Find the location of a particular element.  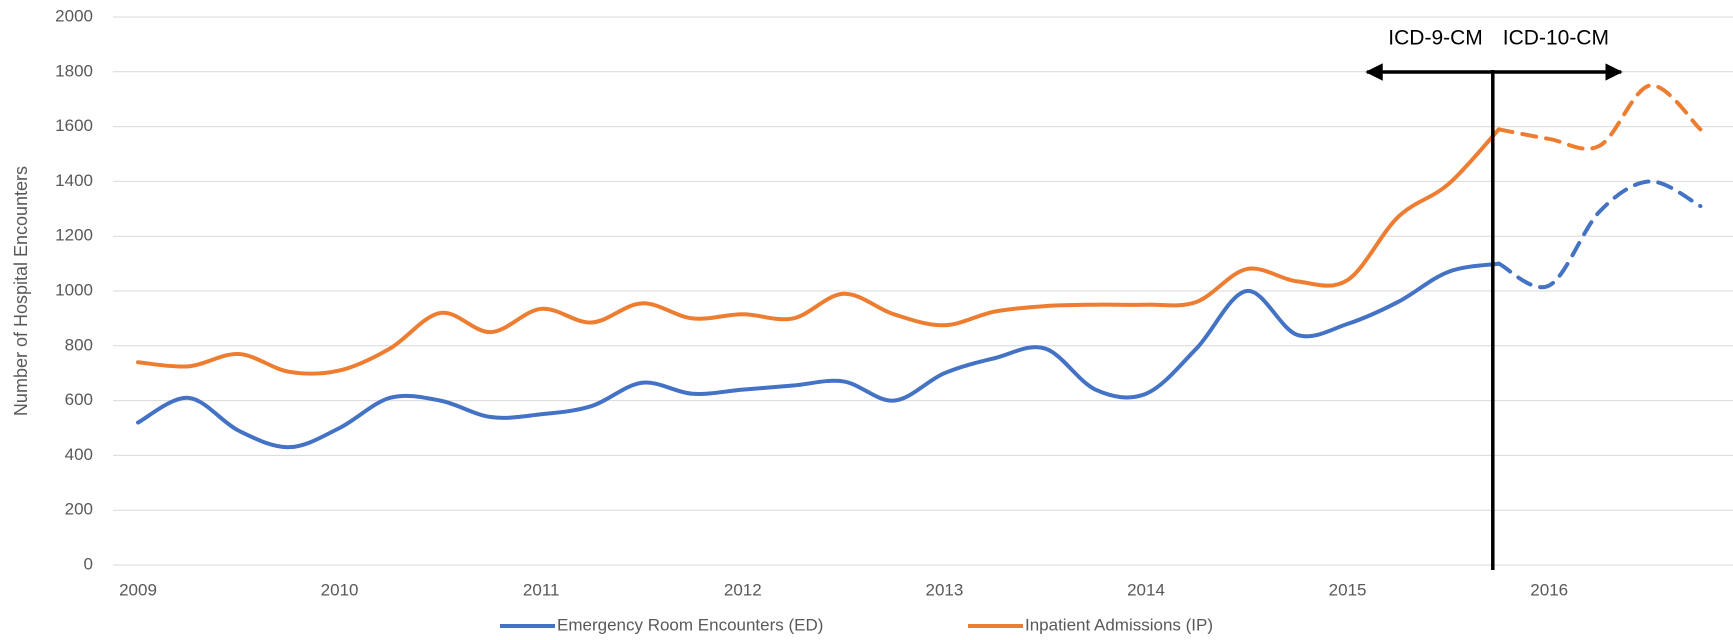

x-tick-label: 2010 is located at coordinates (340, 589).